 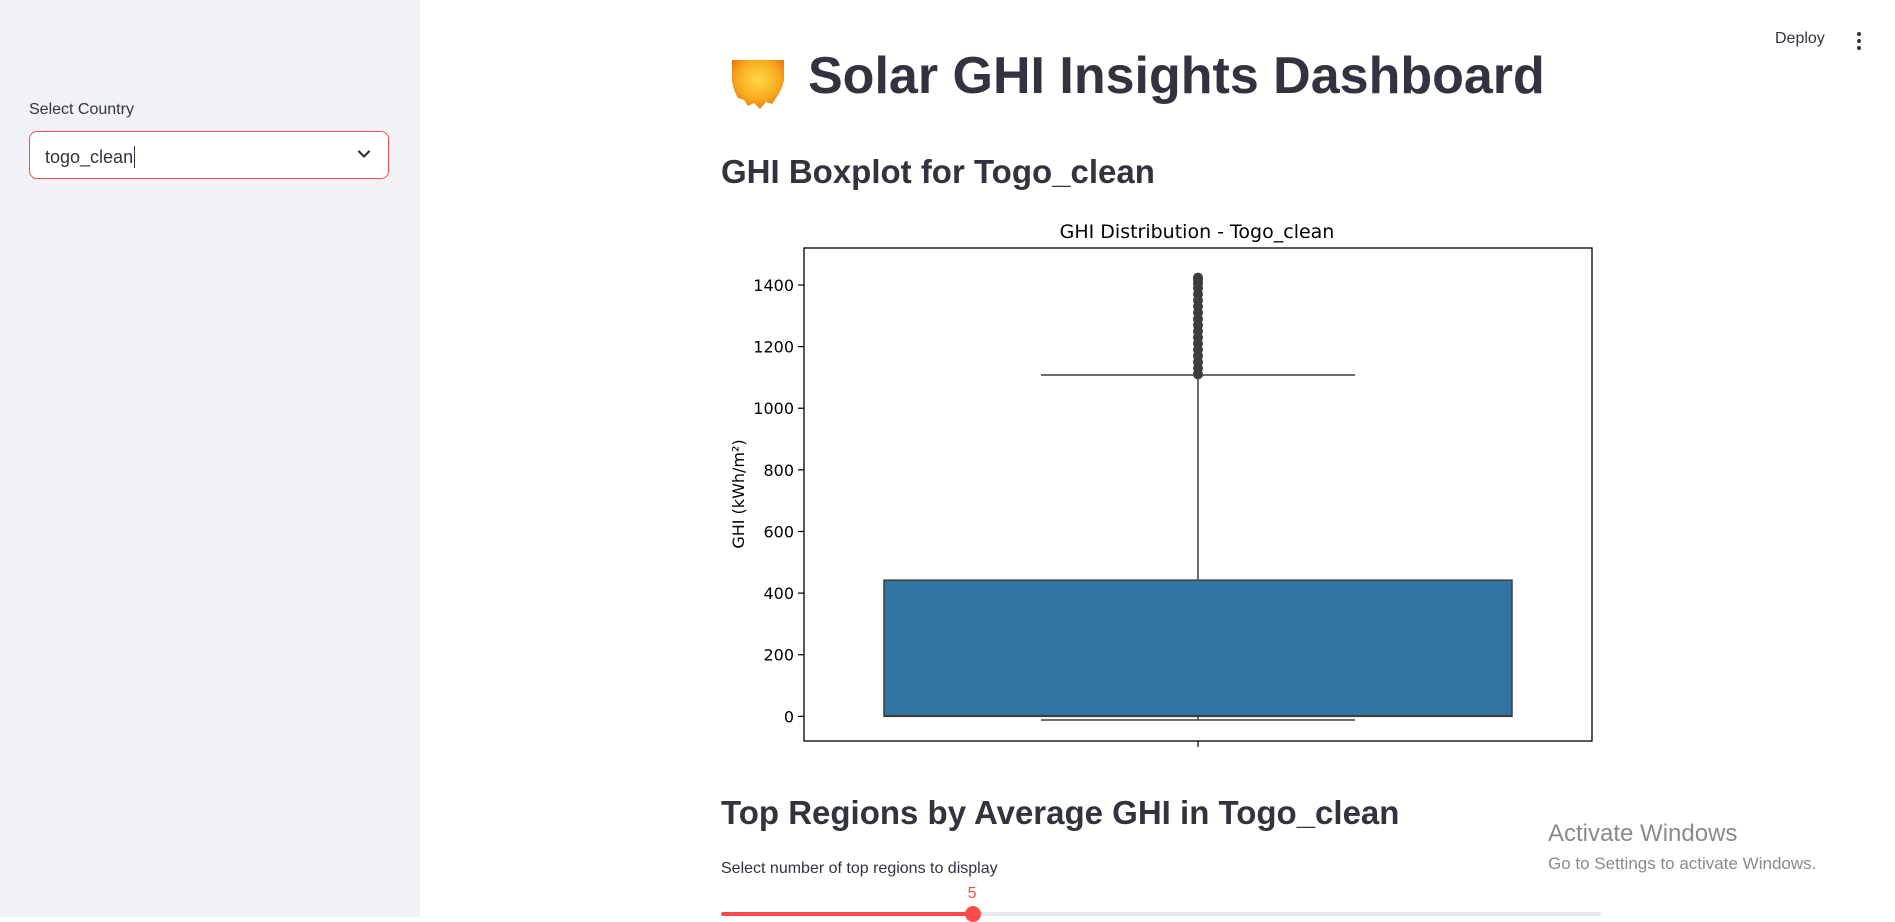 What do you see at coordinates (778, 470) in the screenshot?
I see `y-tick-label: 800` at bounding box center [778, 470].